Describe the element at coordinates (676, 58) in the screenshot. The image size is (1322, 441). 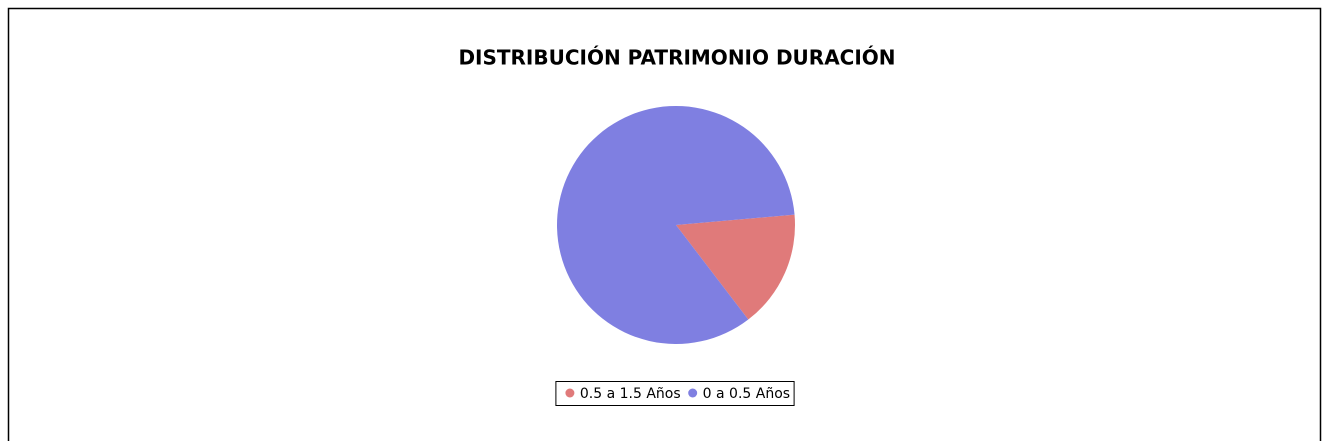
I see `chart-title: DISTRIBUCIÓN PATRIMONIO DURACIÓN` at that location.